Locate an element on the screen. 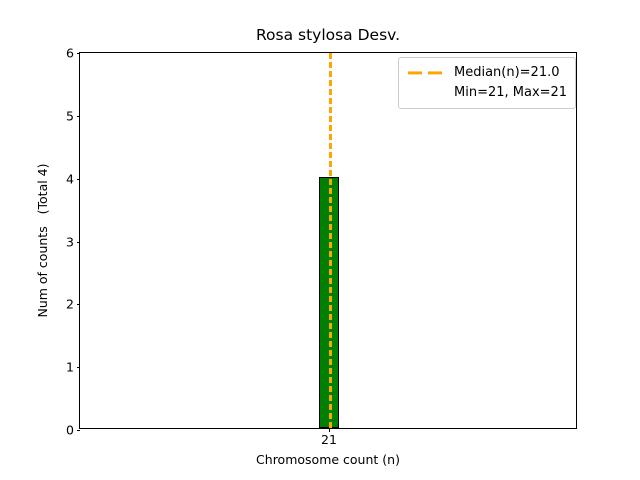 This screenshot has width=640, height=480. legend: Median(n)=21.0 Min=21, Max=21 is located at coordinates (487, 83).